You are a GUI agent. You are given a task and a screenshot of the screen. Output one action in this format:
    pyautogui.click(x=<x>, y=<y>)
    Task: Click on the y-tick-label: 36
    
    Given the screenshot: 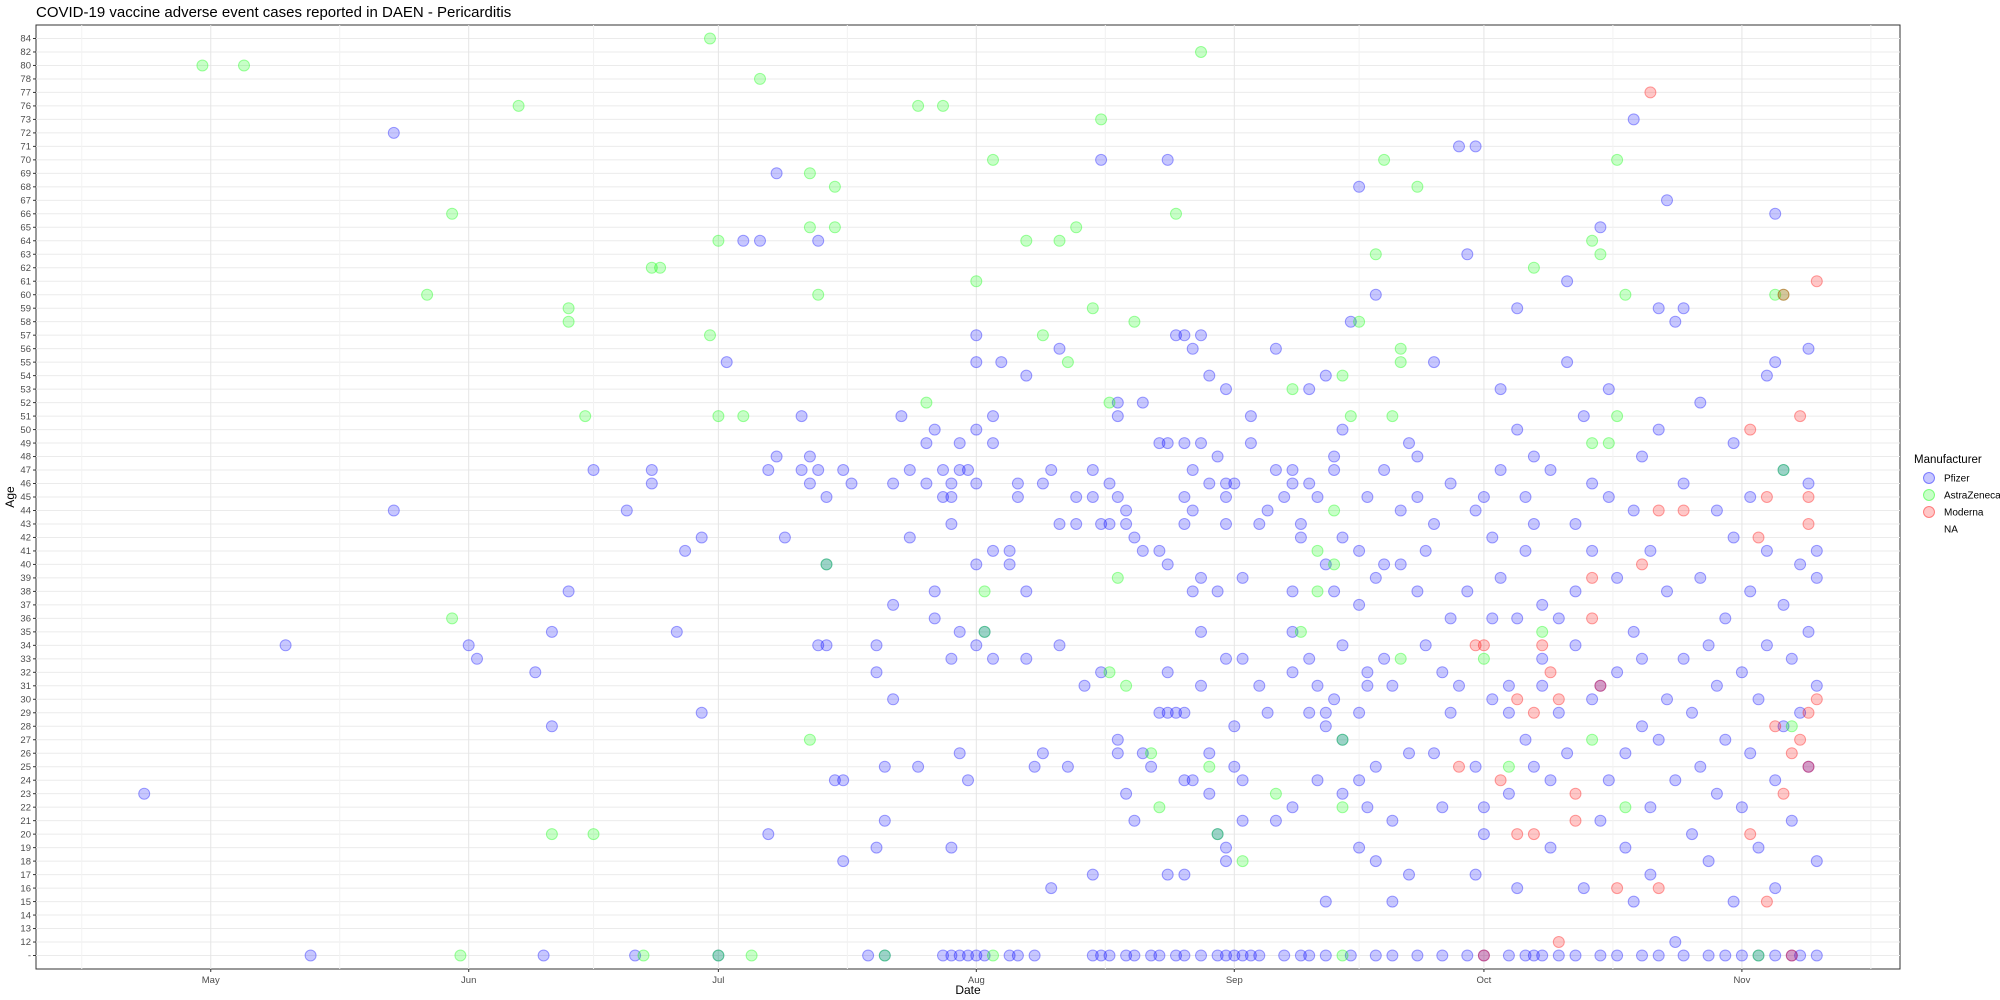 What is the action you would take?
    pyautogui.click(x=25, y=619)
    